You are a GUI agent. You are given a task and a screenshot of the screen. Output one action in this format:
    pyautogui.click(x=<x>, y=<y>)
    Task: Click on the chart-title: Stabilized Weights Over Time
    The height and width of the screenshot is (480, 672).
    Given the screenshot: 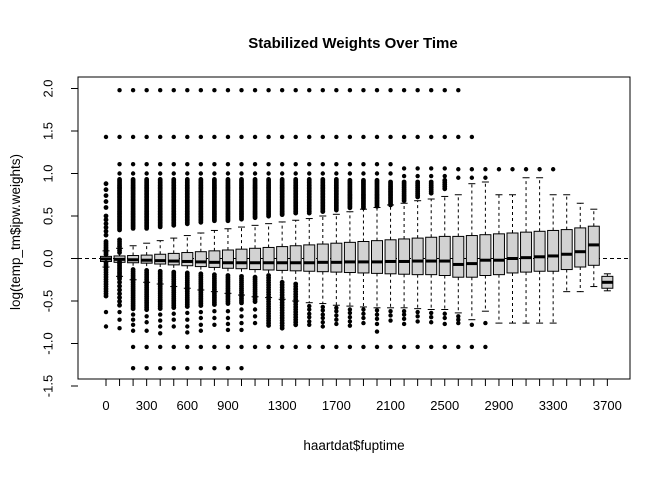 What is the action you would take?
    pyautogui.click(x=353, y=43)
    